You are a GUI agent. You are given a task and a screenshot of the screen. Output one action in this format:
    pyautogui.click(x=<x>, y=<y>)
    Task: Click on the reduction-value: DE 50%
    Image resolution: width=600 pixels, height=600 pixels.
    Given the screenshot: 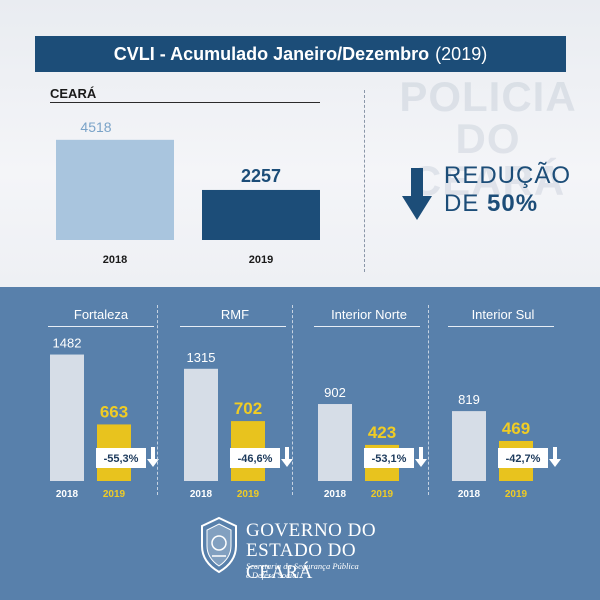 What is the action you would take?
    pyautogui.click(x=491, y=204)
    